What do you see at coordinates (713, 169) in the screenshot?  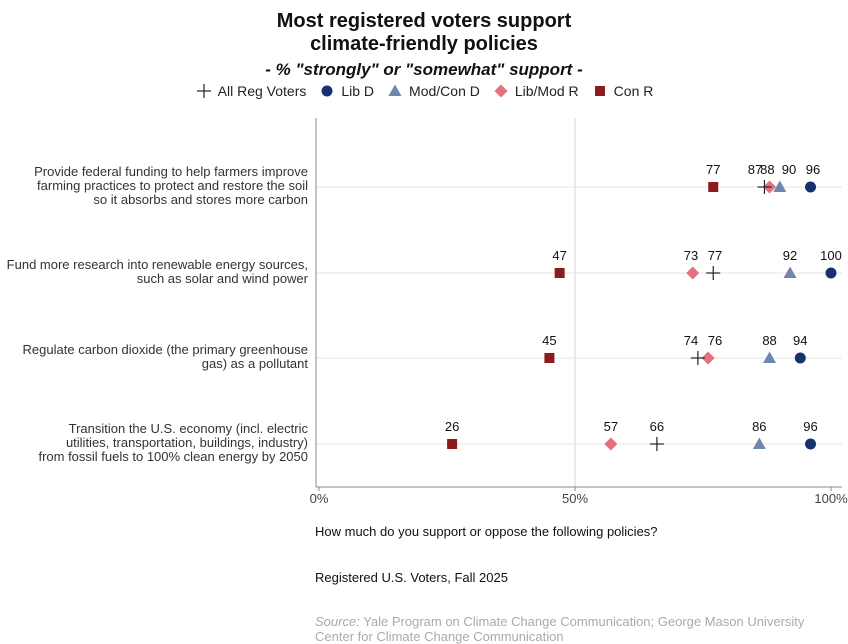 I see `data-label-con-r-1: 77` at bounding box center [713, 169].